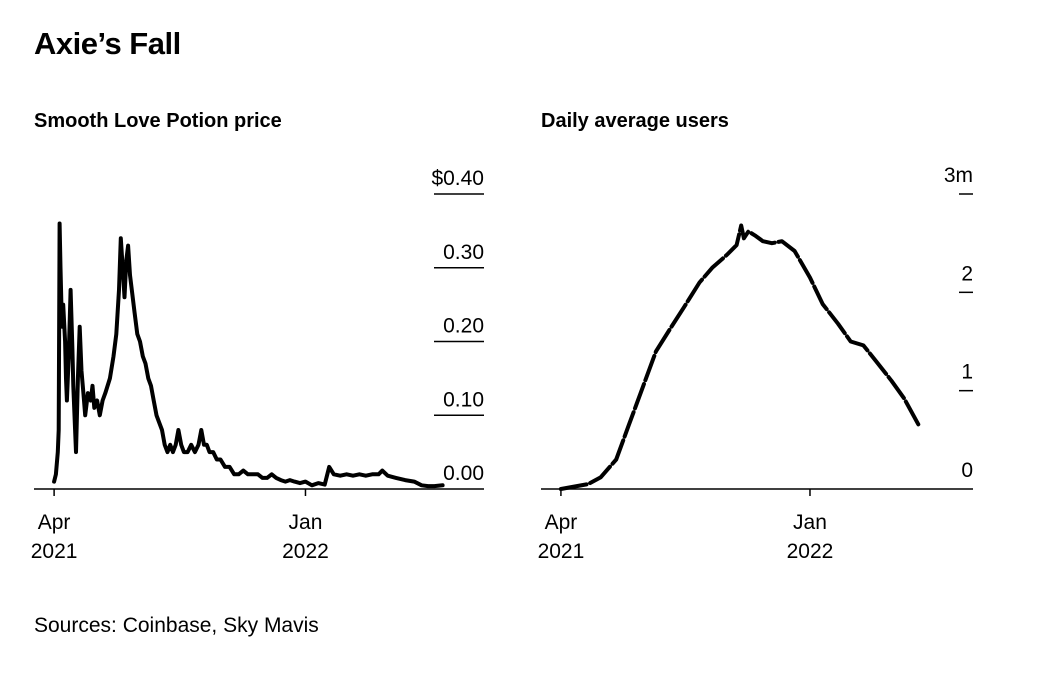  What do you see at coordinates (180, 526) in the screenshot?
I see `price-x-ticks: Apr 2021 Jan 2022` at bounding box center [180, 526].